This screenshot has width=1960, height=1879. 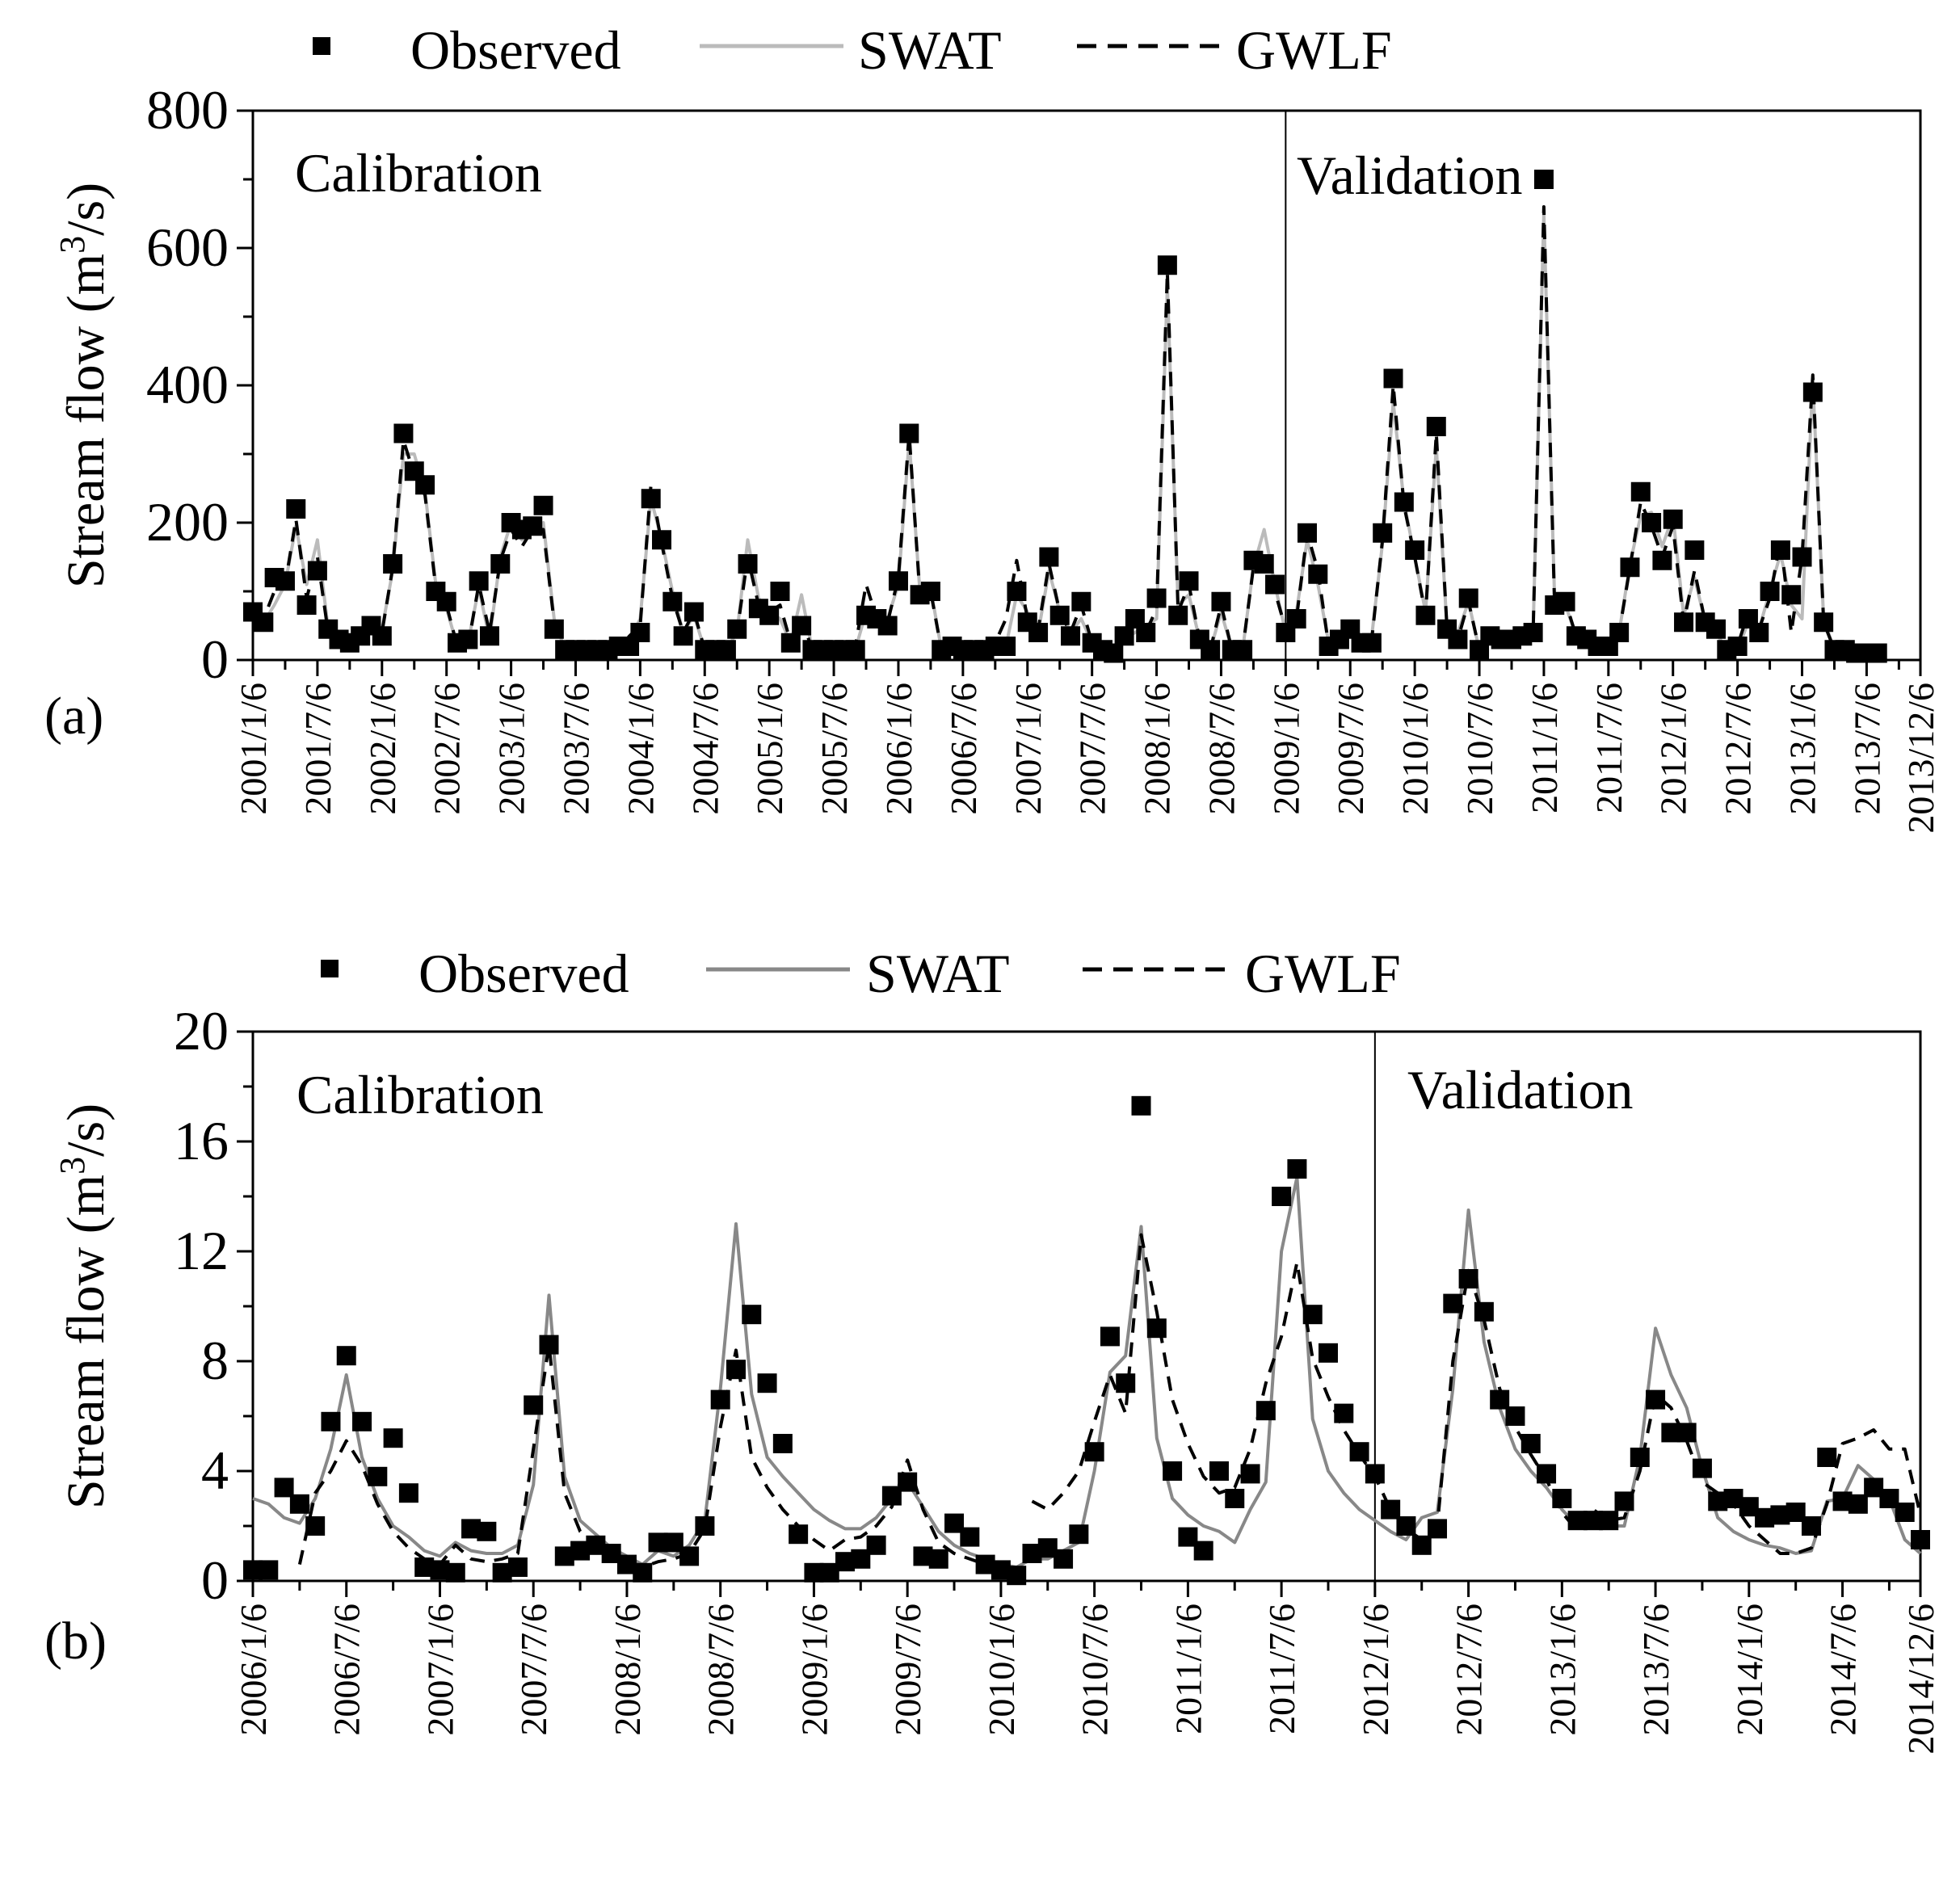 What do you see at coordinates (440, 1670) in the screenshot?
I see `x-tick-label-b: 2007/1/6` at bounding box center [440, 1670].